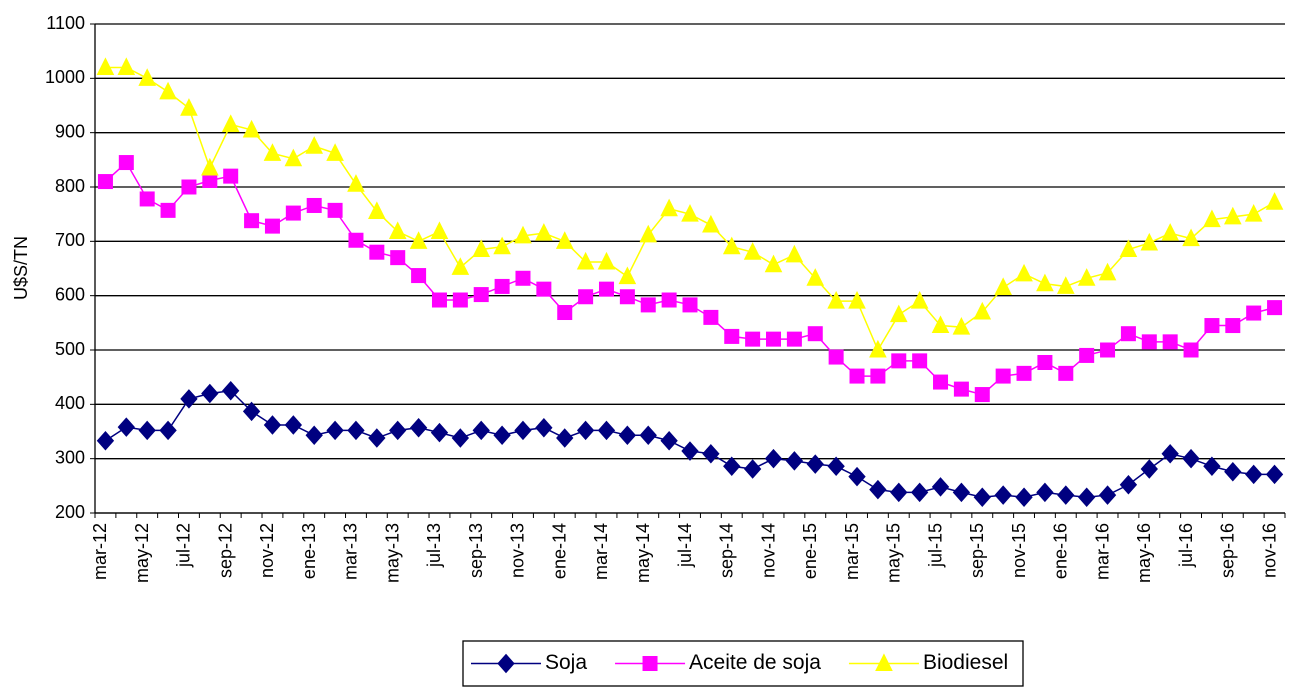 The width and height of the screenshot is (1293, 691). Describe the element at coordinates (225, 550) in the screenshot. I see `x-tick-label: sep-12` at that location.